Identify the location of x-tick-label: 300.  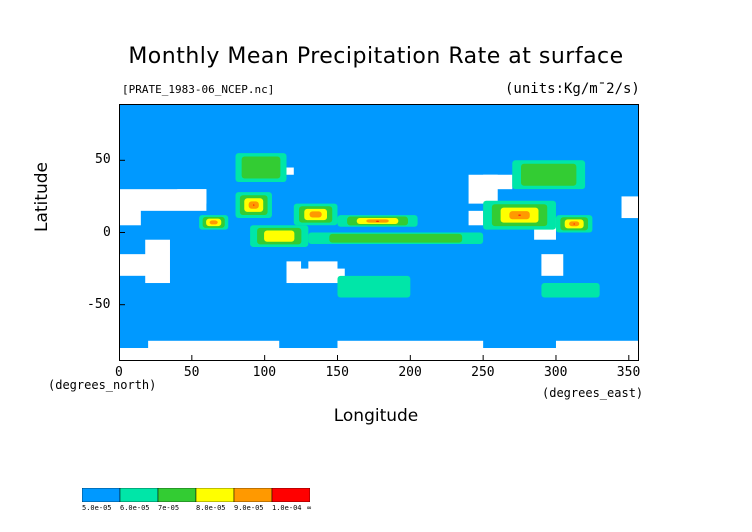
(555, 372).